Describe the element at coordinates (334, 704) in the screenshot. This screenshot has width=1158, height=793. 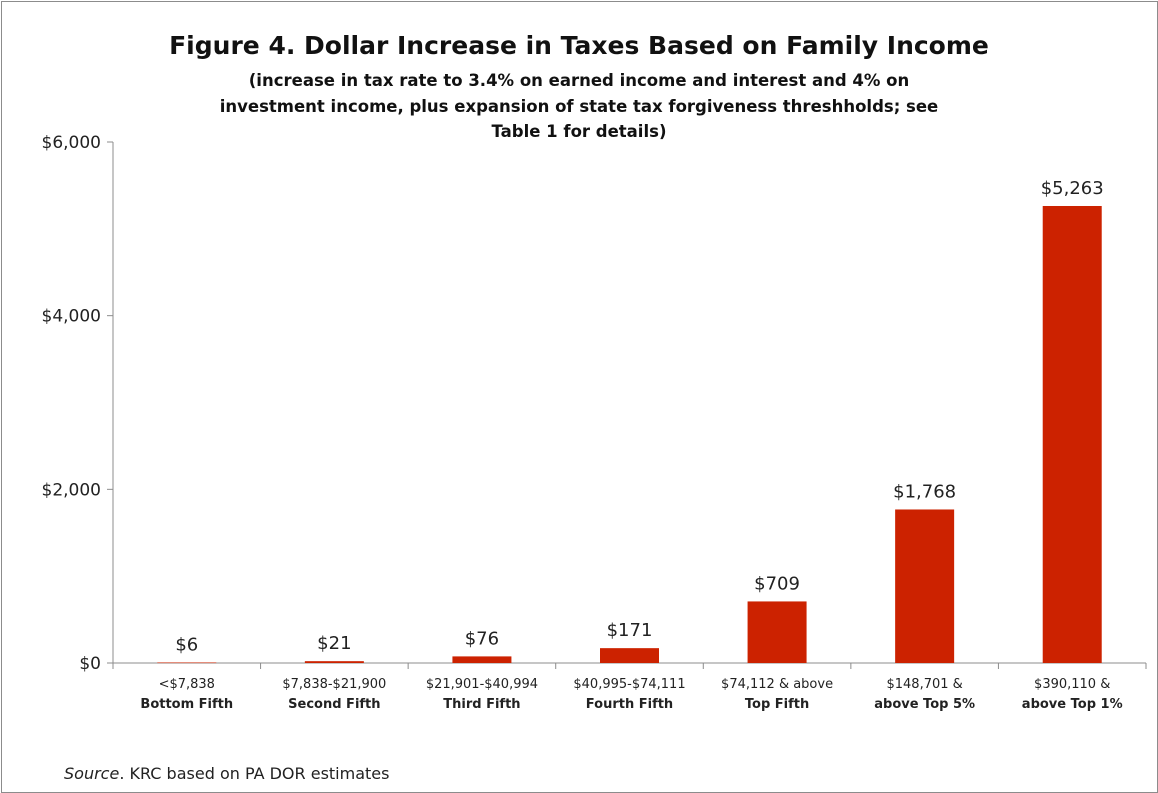
I see `x-tick-label-group: Second Fifth` at that location.